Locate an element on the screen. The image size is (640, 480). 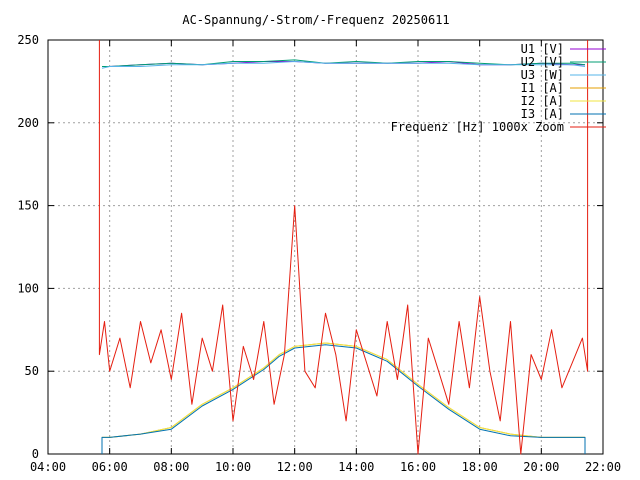
legend-label: U2 [V] is located at coordinates (542, 62).